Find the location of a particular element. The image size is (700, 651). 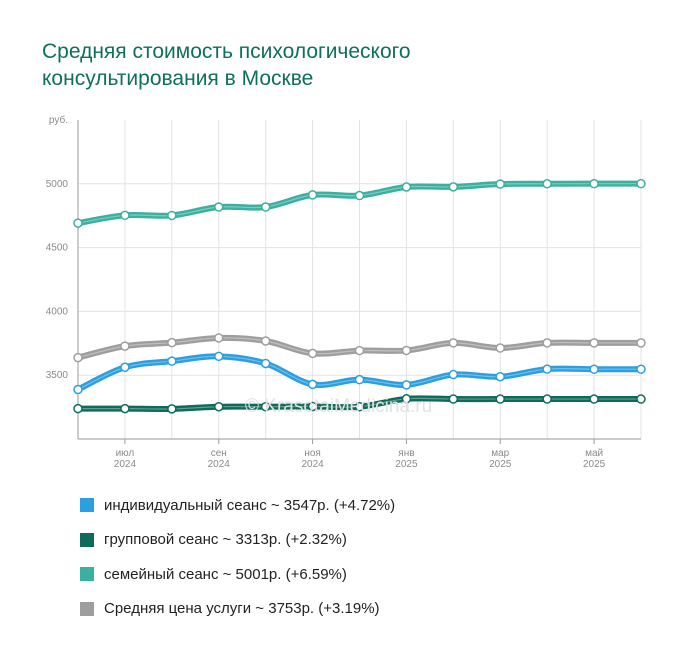

legend-label: семейный сеанс ~ 5001р. (+6.59%) is located at coordinates (225, 574).